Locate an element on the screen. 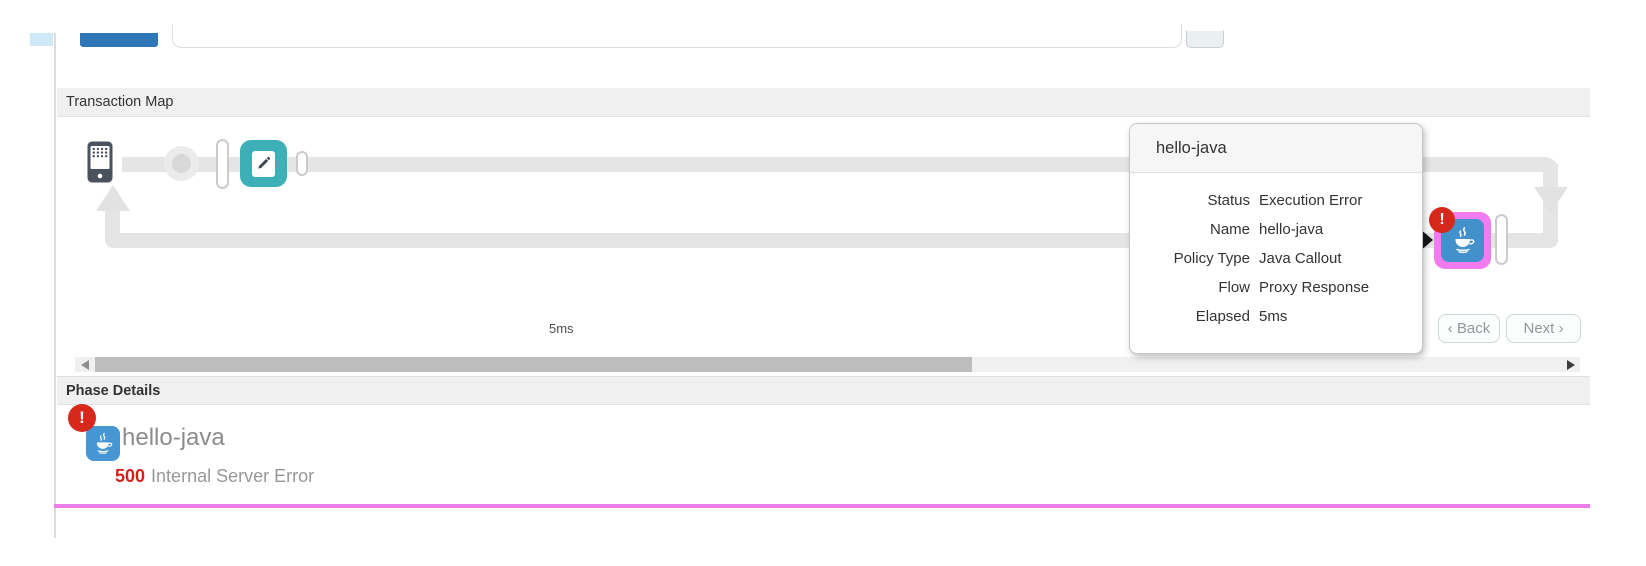 Image resolution: width=1646 pixels, height=566 pixels. status-code: 500 is located at coordinates (130, 476).